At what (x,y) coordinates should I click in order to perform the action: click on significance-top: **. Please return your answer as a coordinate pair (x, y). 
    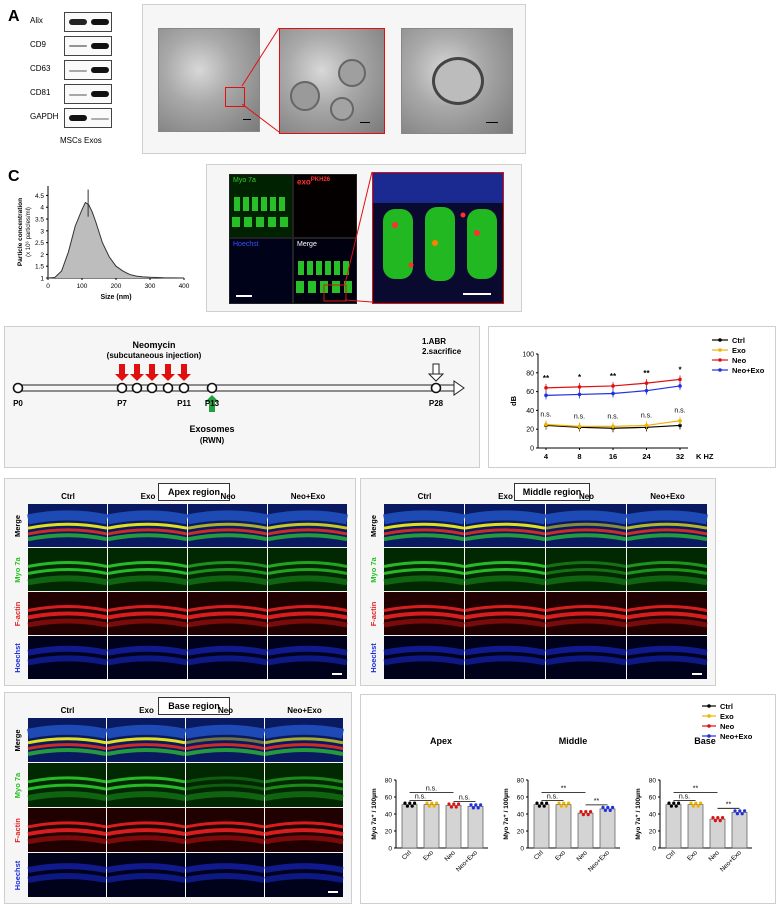
    Looking at the image, I should click on (613, 376).